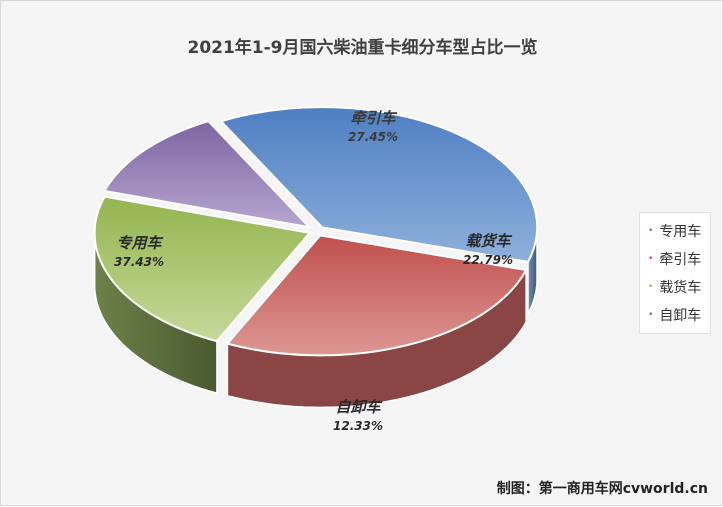 The height and width of the screenshot is (507, 723). Describe the element at coordinates (488, 241) in the screenshot. I see `slice-name: 载货车` at that location.